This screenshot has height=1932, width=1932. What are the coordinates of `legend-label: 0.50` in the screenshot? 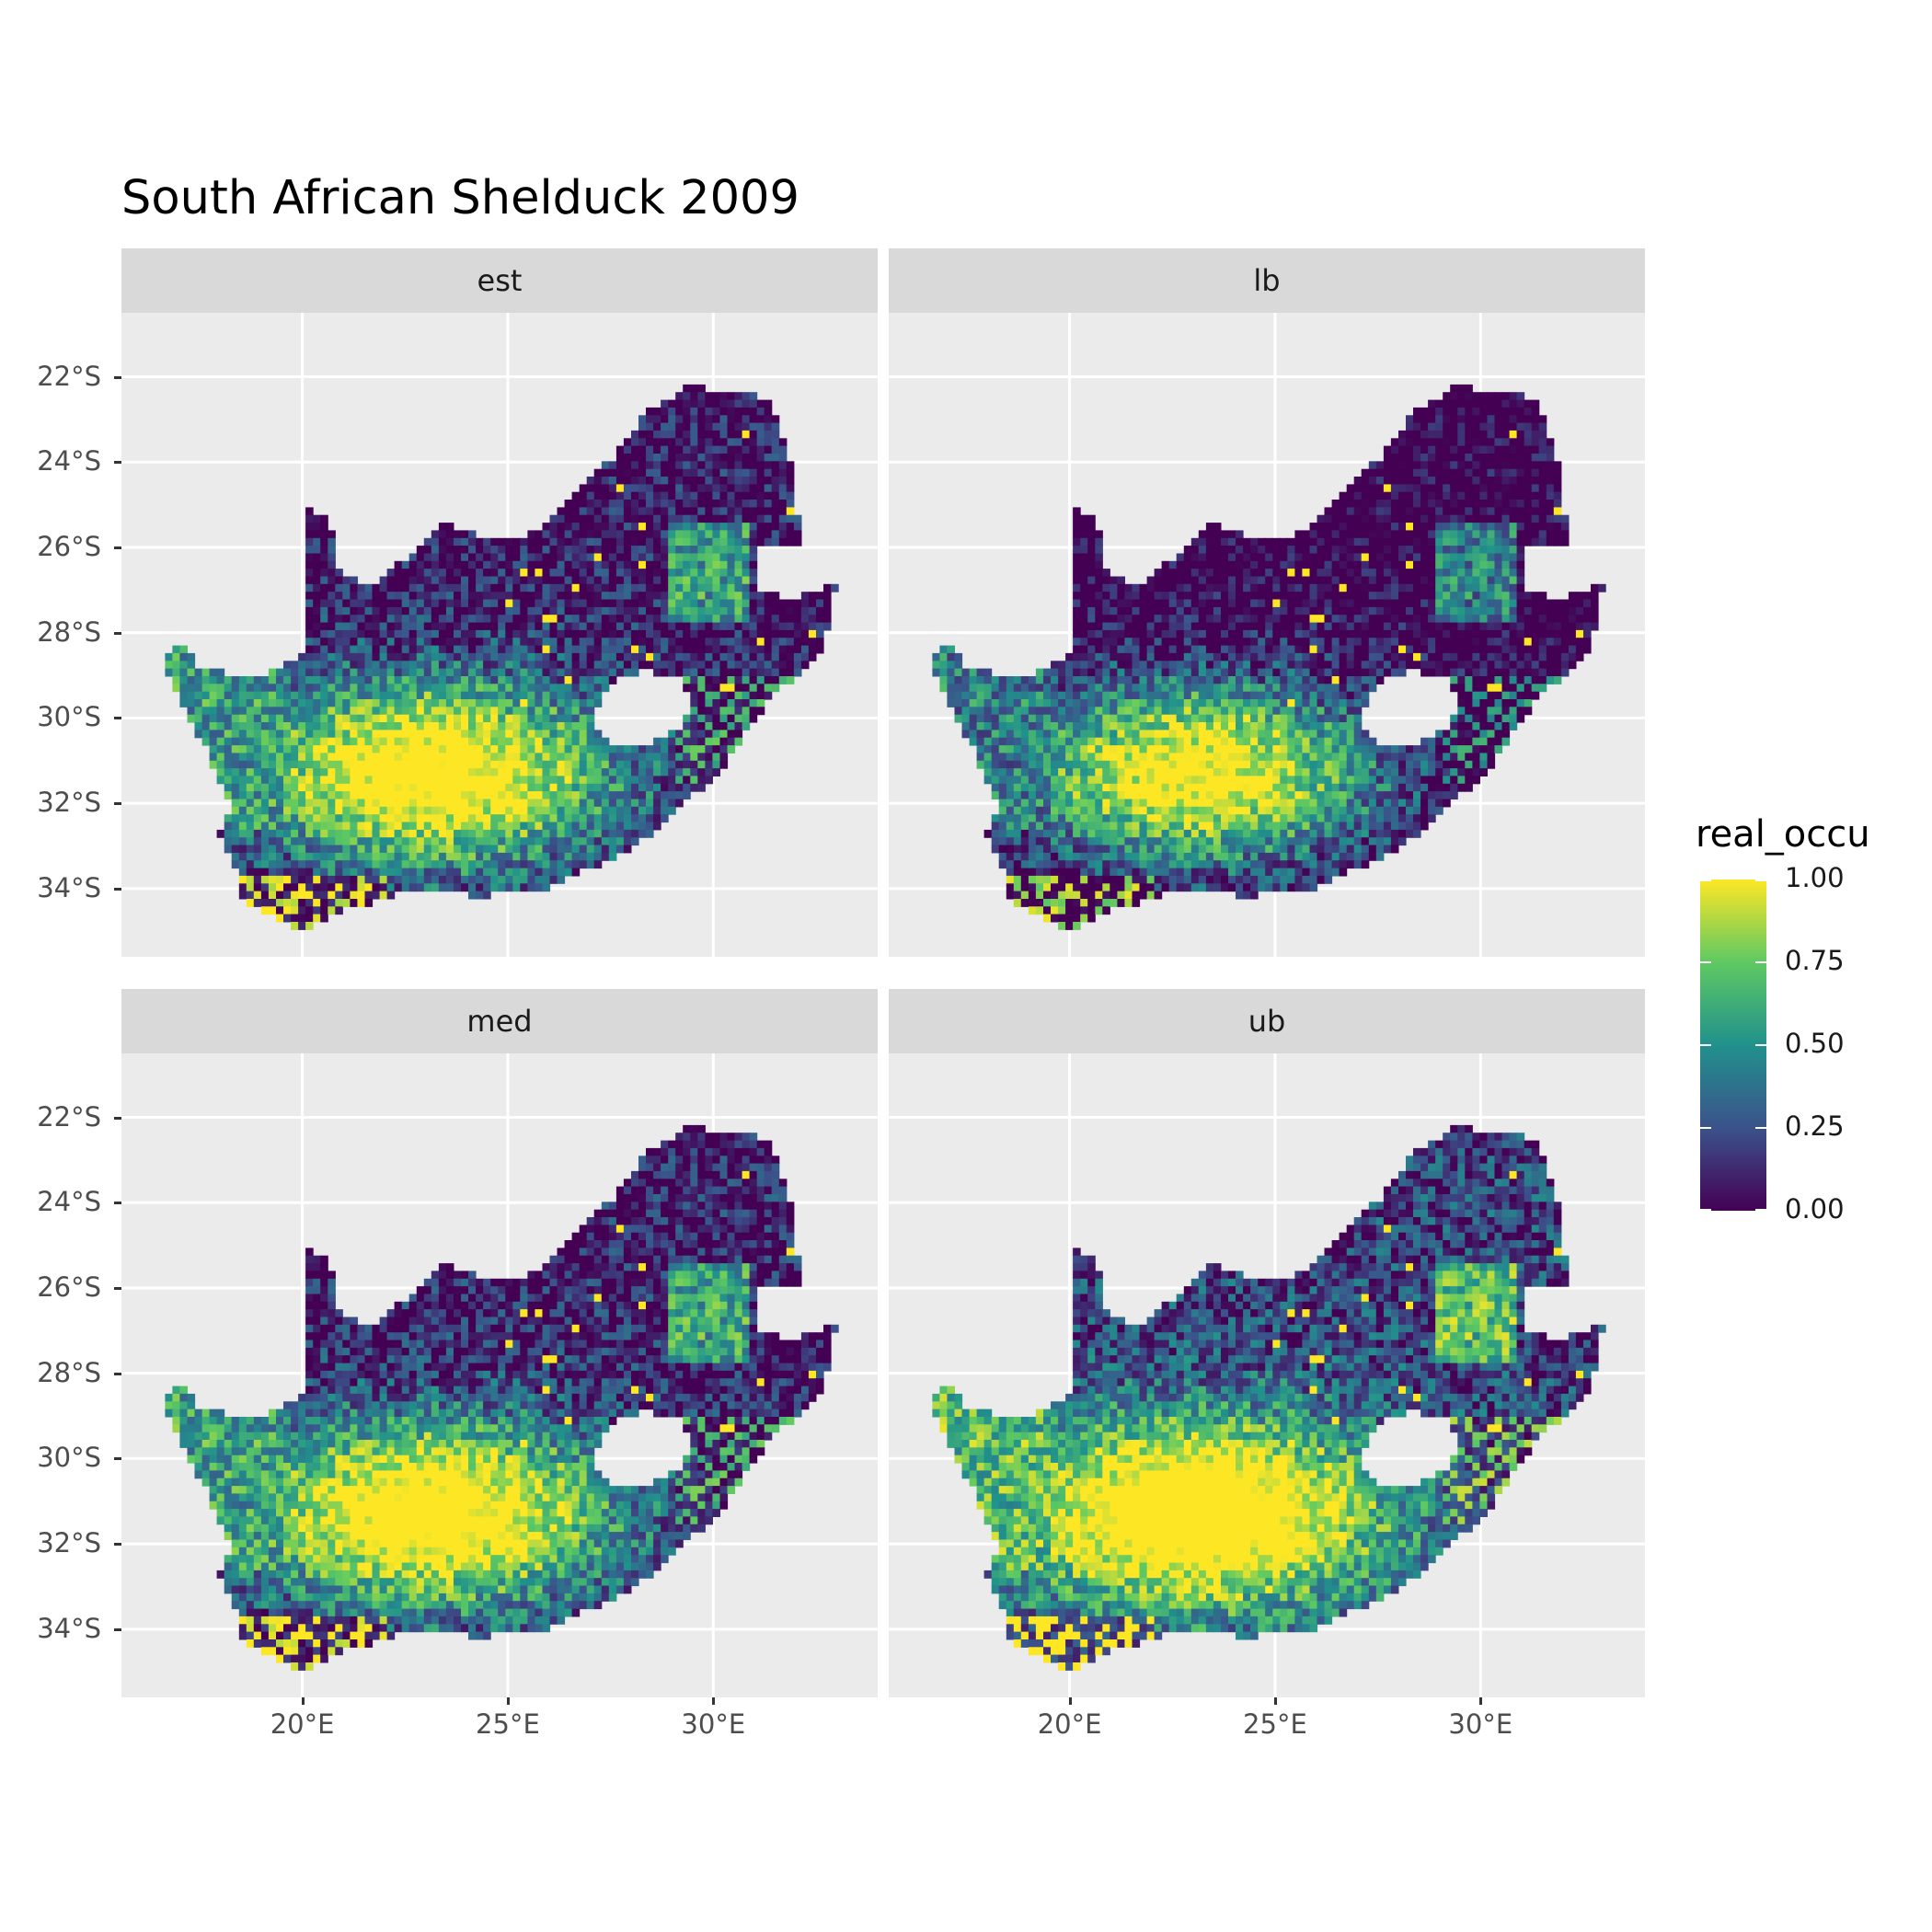 It's located at (1815, 1043).